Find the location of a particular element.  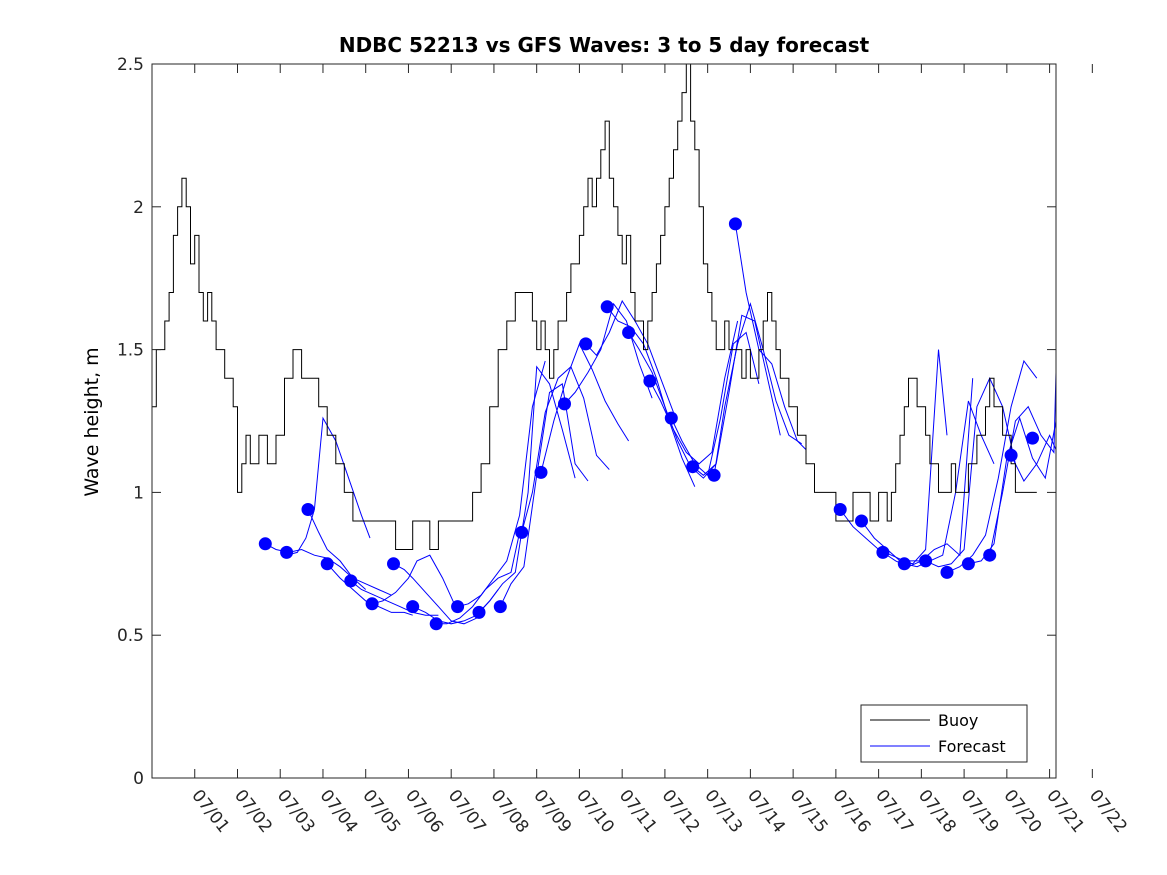

y-tick-label: 1.5 is located at coordinates (130, 351).